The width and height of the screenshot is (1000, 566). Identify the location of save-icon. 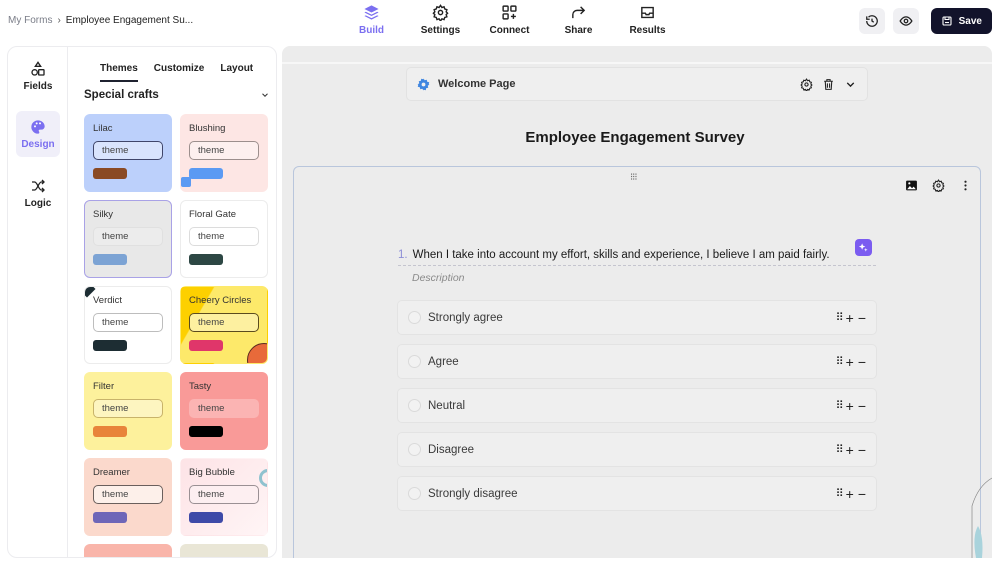
(947, 21).